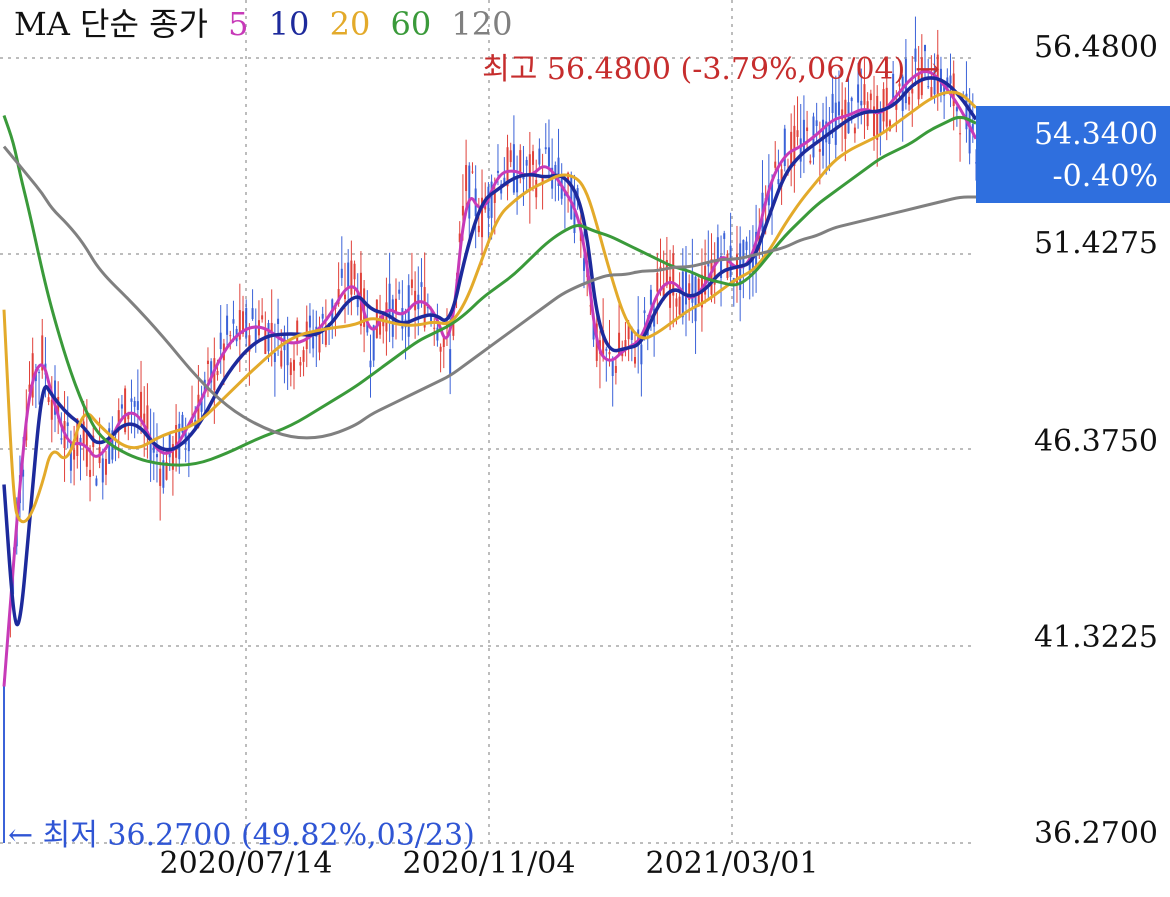 The height and width of the screenshot is (897, 1170). What do you see at coordinates (411, 24) in the screenshot?
I see `legend-ma60: 60` at bounding box center [411, 24].